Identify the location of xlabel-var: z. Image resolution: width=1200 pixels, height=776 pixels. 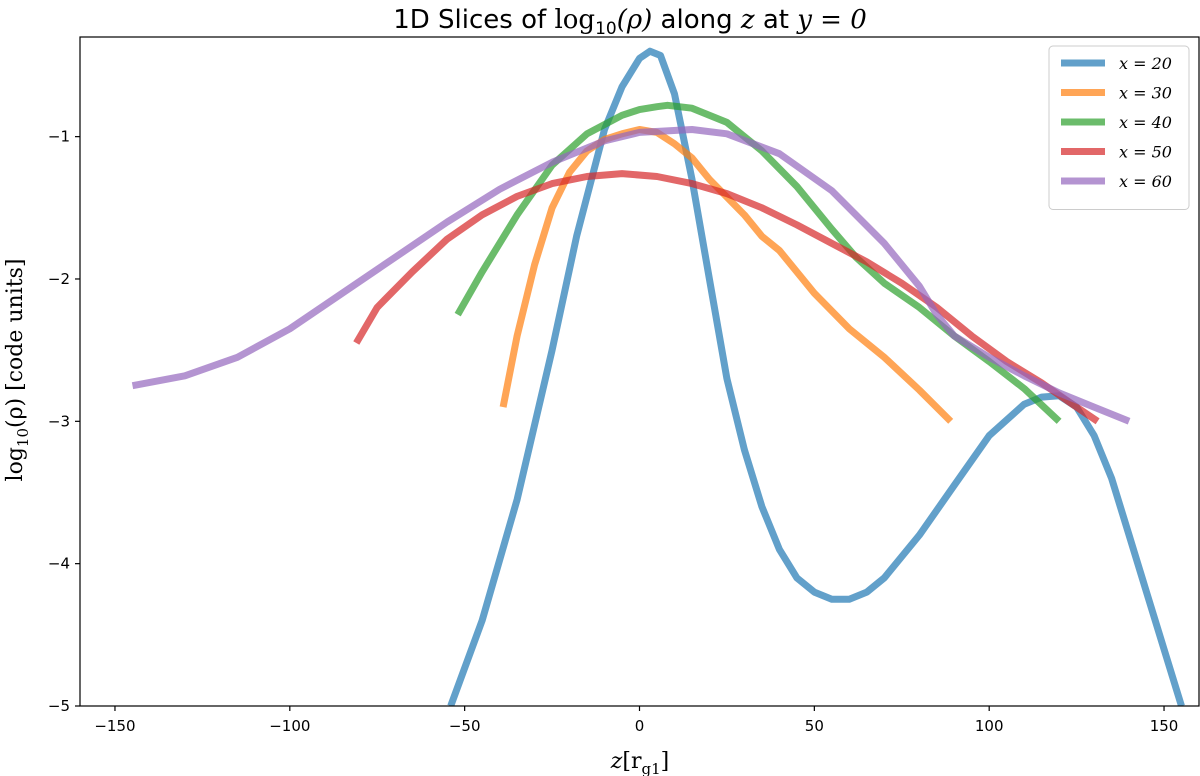
(616, 761).